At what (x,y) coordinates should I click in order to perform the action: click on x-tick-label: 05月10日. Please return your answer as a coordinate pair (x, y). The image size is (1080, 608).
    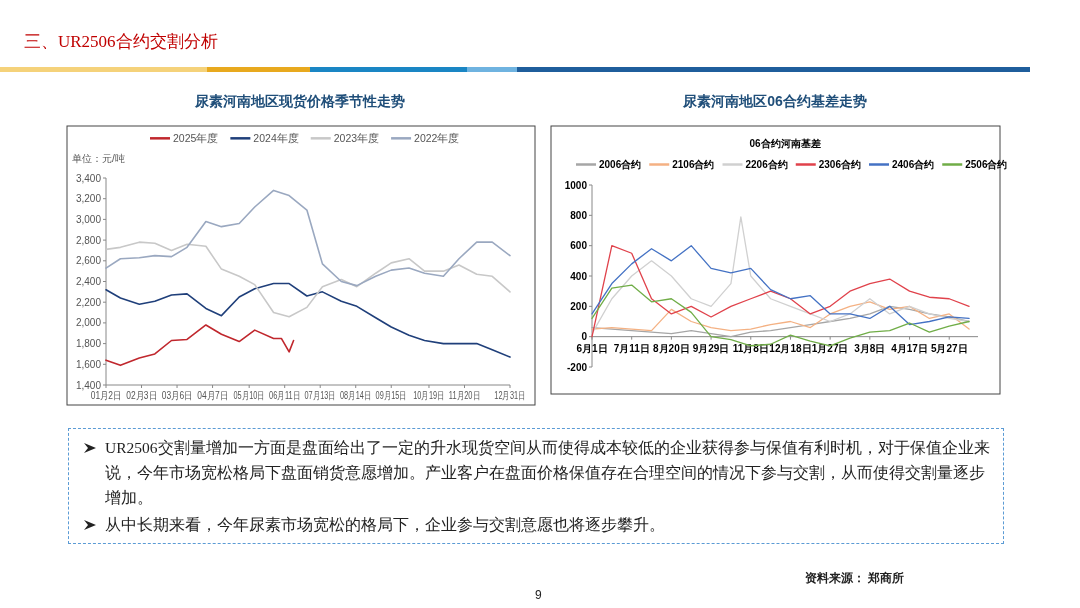
    Looking at the image, I should click on (249, 395).